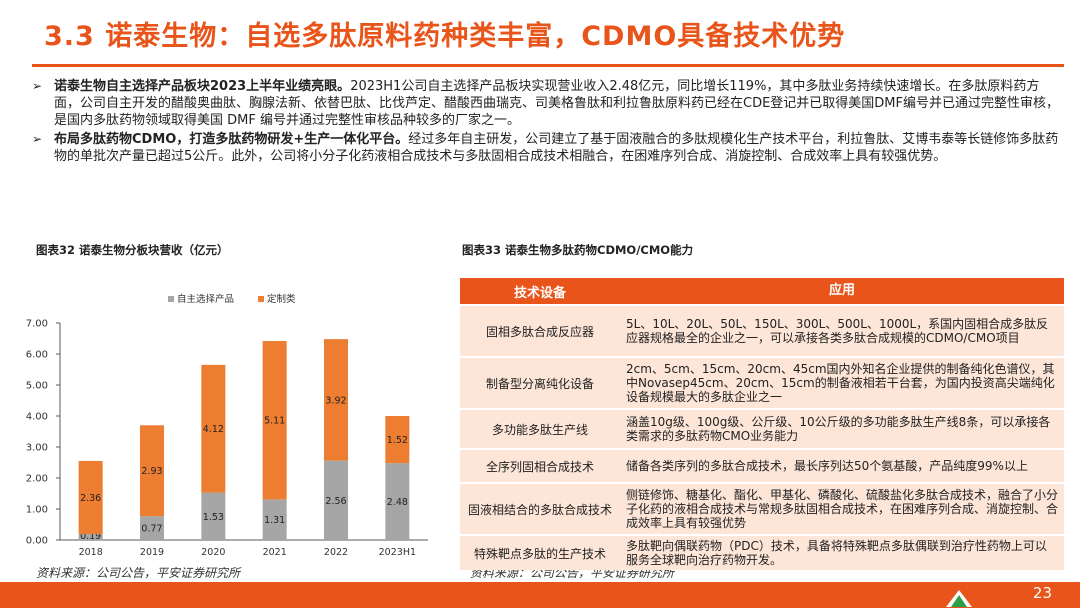  Describe the element at coordinates (548, 65) in the screenshot. I see `title-divider` at that location.